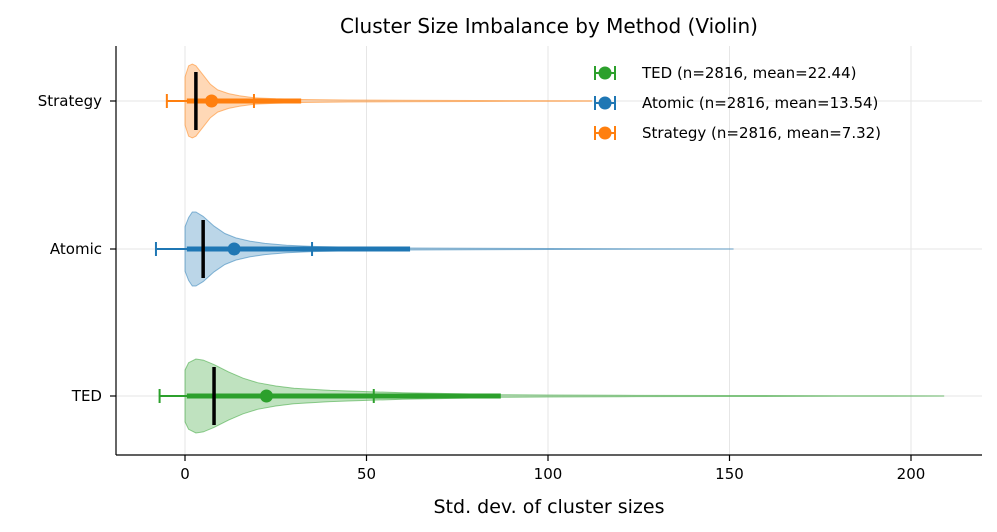 Image resolution: width=997 pixels, height=532 pixels. I want to click on legend-label: TED (n=2816, mean=22.44), so click(749, 73).